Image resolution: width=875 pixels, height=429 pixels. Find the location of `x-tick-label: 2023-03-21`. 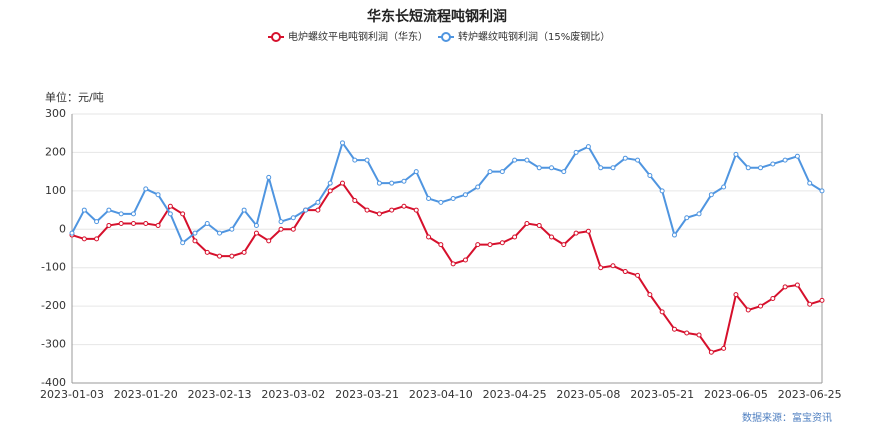

x-tick-label: 2023-03-21 is located at coordinates (367, 394).